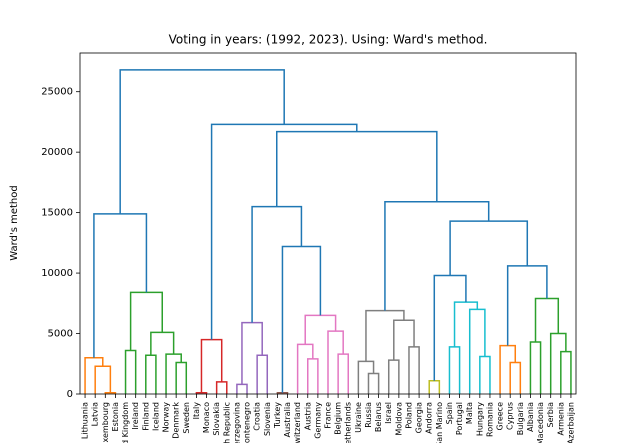  Describe the element at coordinates (267, 419) in the screenshot. I see `leaf-label: Slovenia` at that location.